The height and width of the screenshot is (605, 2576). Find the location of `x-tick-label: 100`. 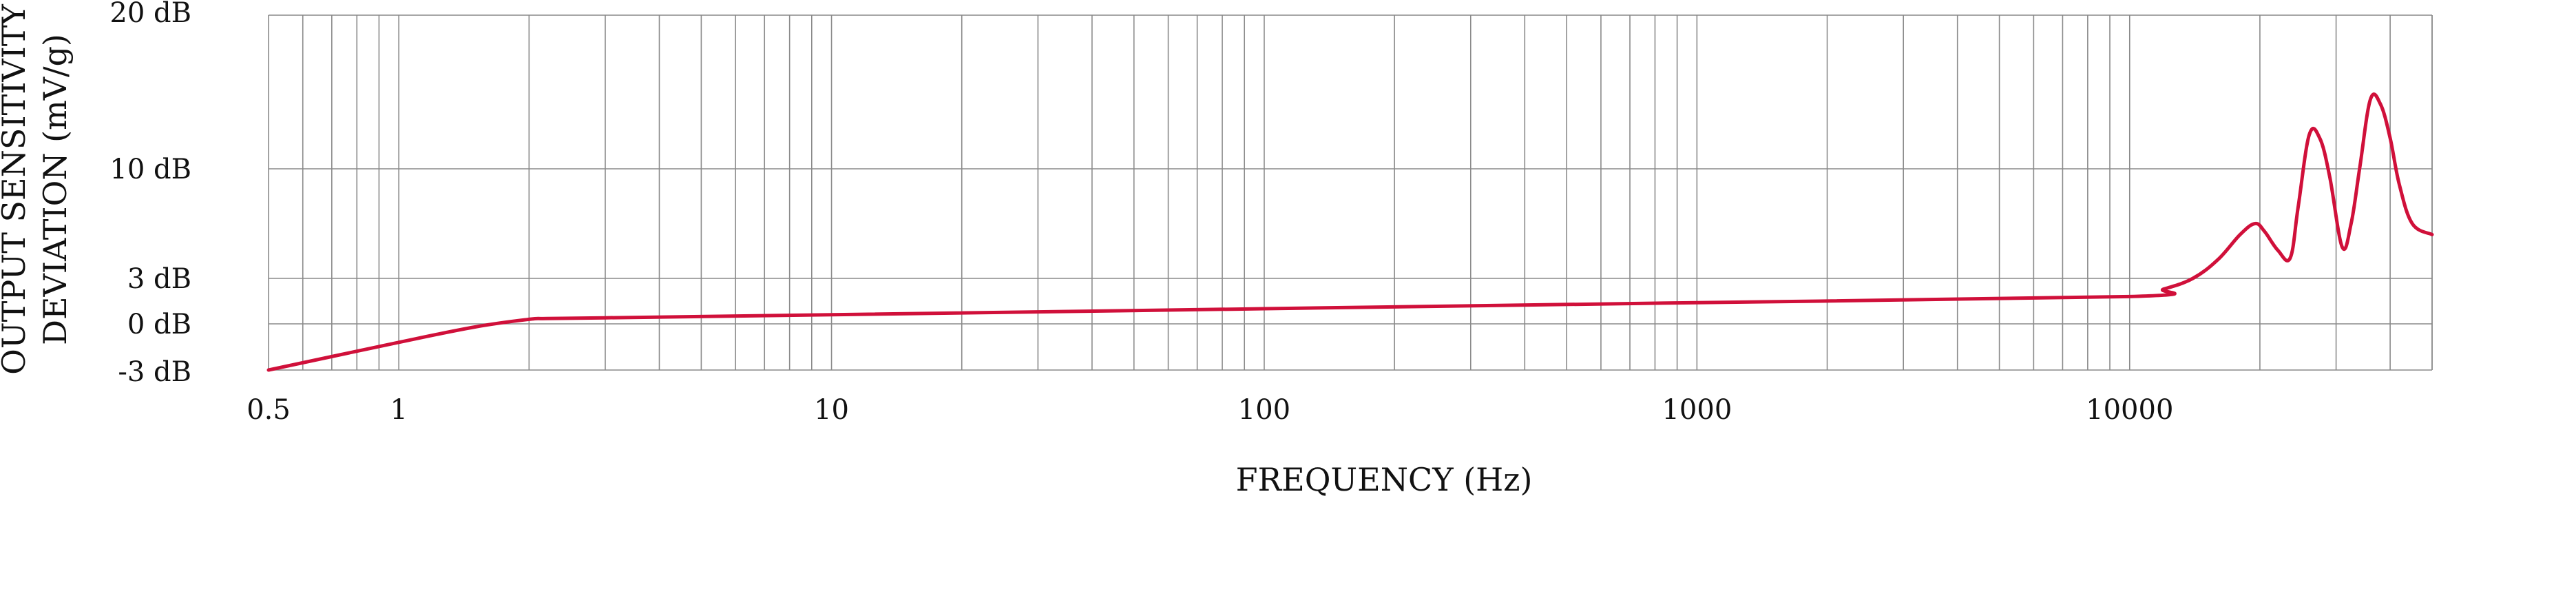

x-tick-label: 100 is located at coordinates (1264, 410).